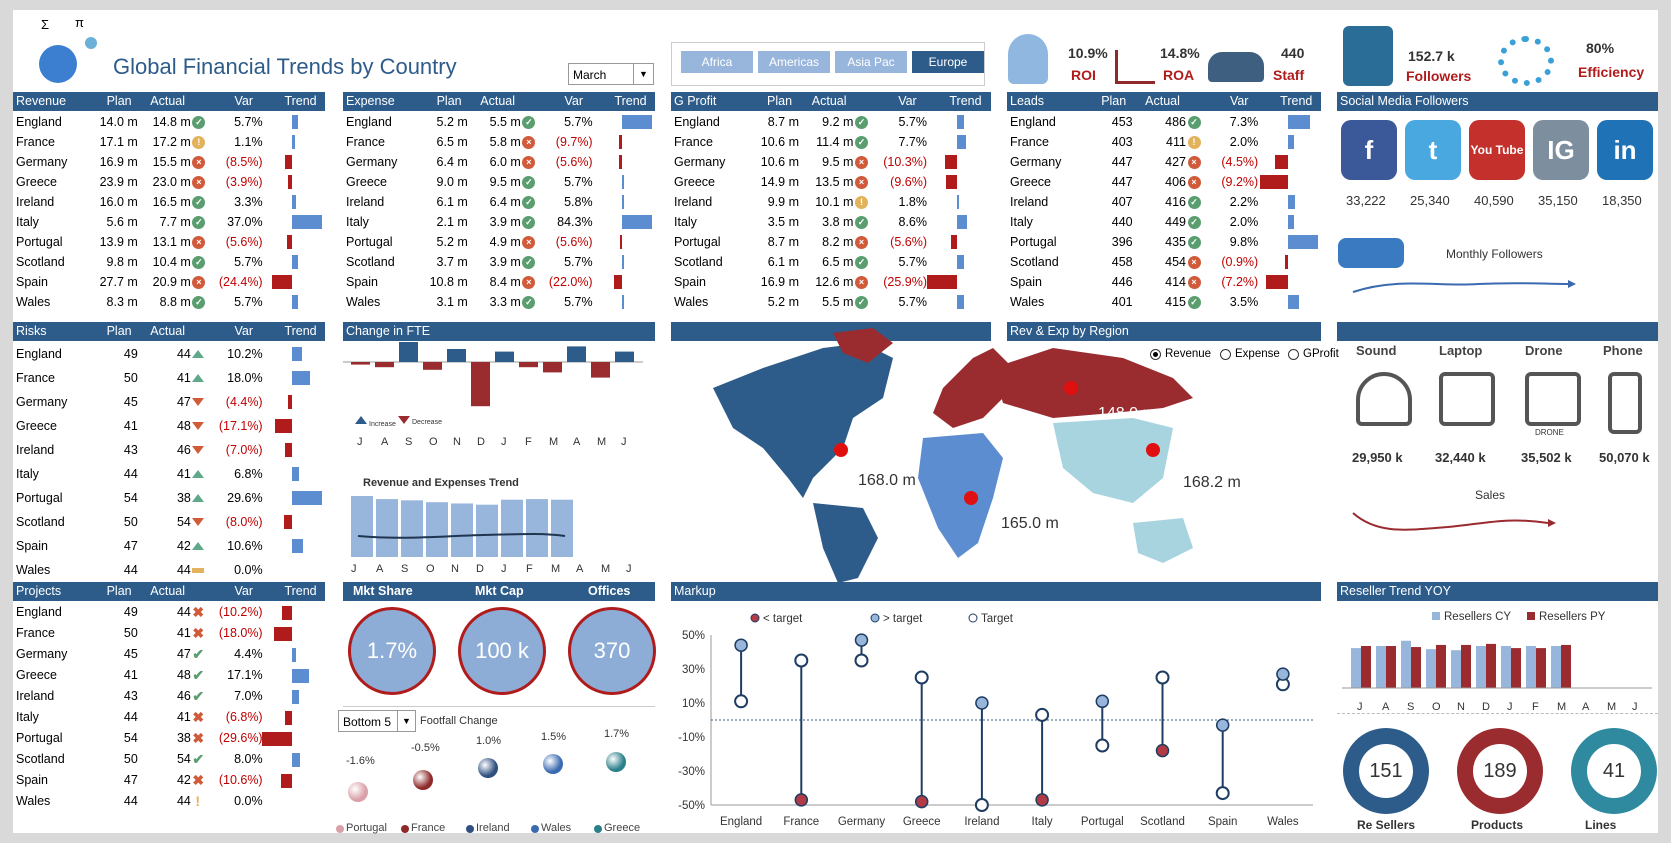 This screenshot has height=843, width=1671. I want to click on trend-month-label: A, so click(580, 569).